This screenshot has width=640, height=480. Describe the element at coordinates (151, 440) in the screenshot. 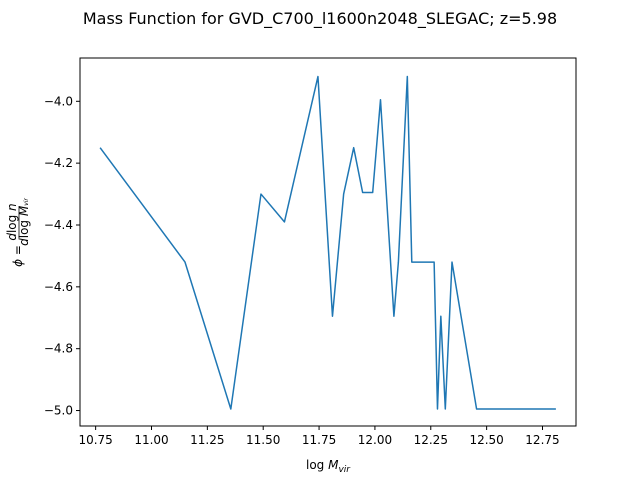

I see `x-tick-label: 11.00` at that location.